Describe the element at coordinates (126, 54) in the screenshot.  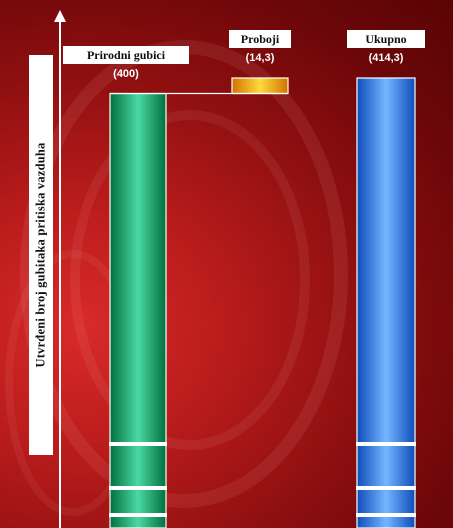
I see `category-label: Prirodni gubici` at that location.